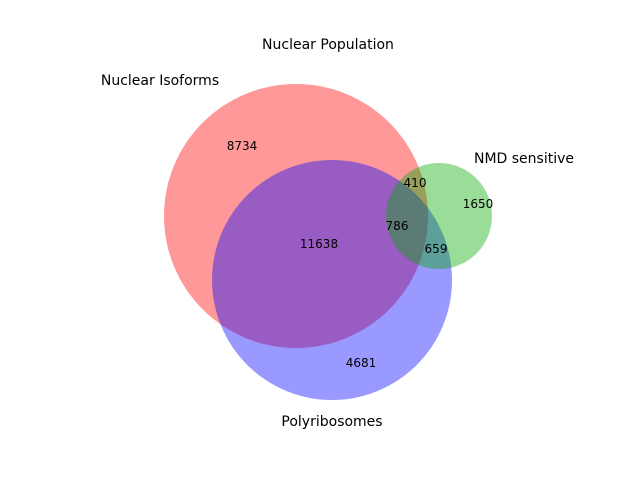 The height and width of the screenshot is (480, 640). What do you see at coordinates (415, 183) in the screenshot?
I see `count-nuclear-and-nmd: 410` at bounding box center [415, 183].